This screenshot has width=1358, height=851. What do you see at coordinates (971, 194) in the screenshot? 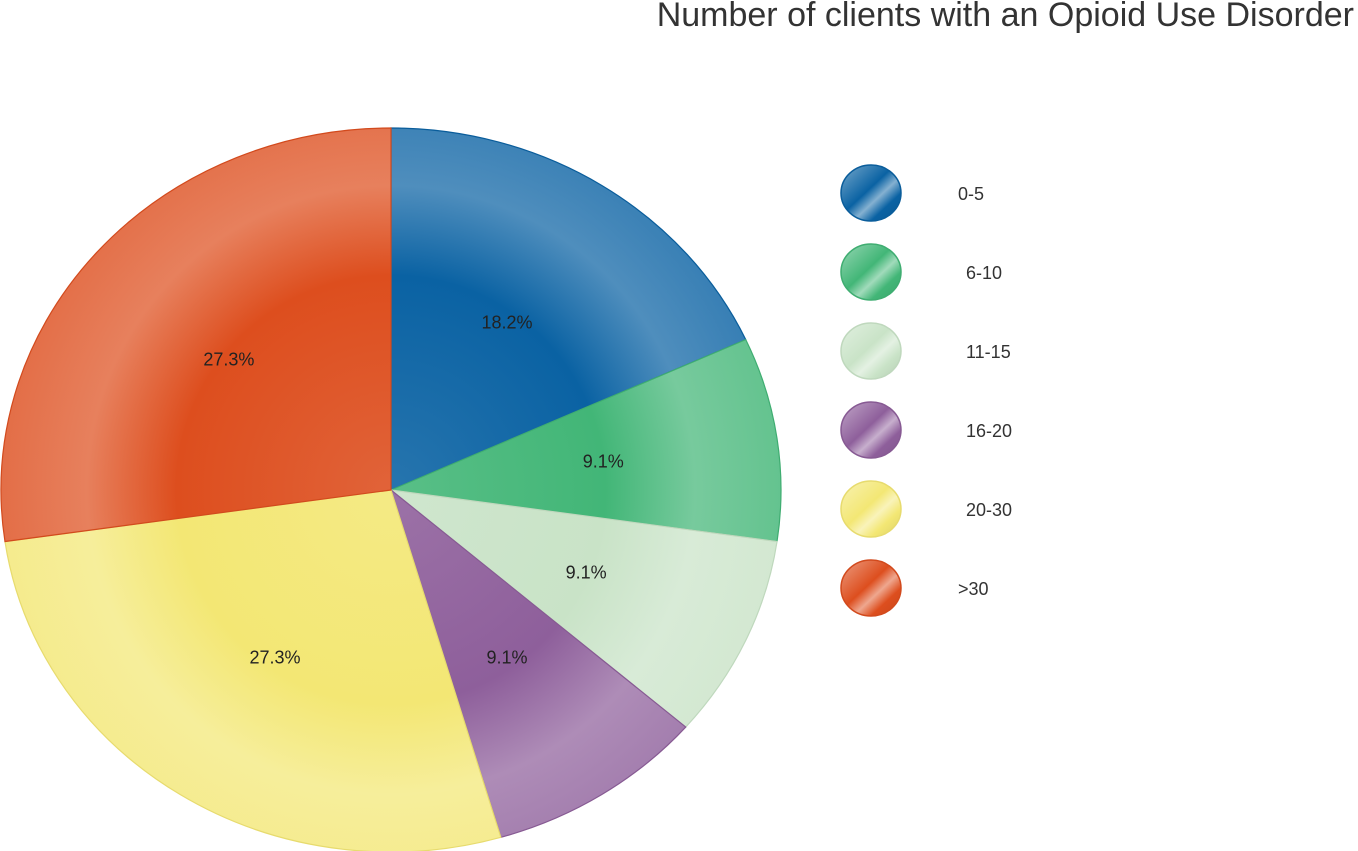
I see `legend-label: 0-5` at bounding box center [971, 194].